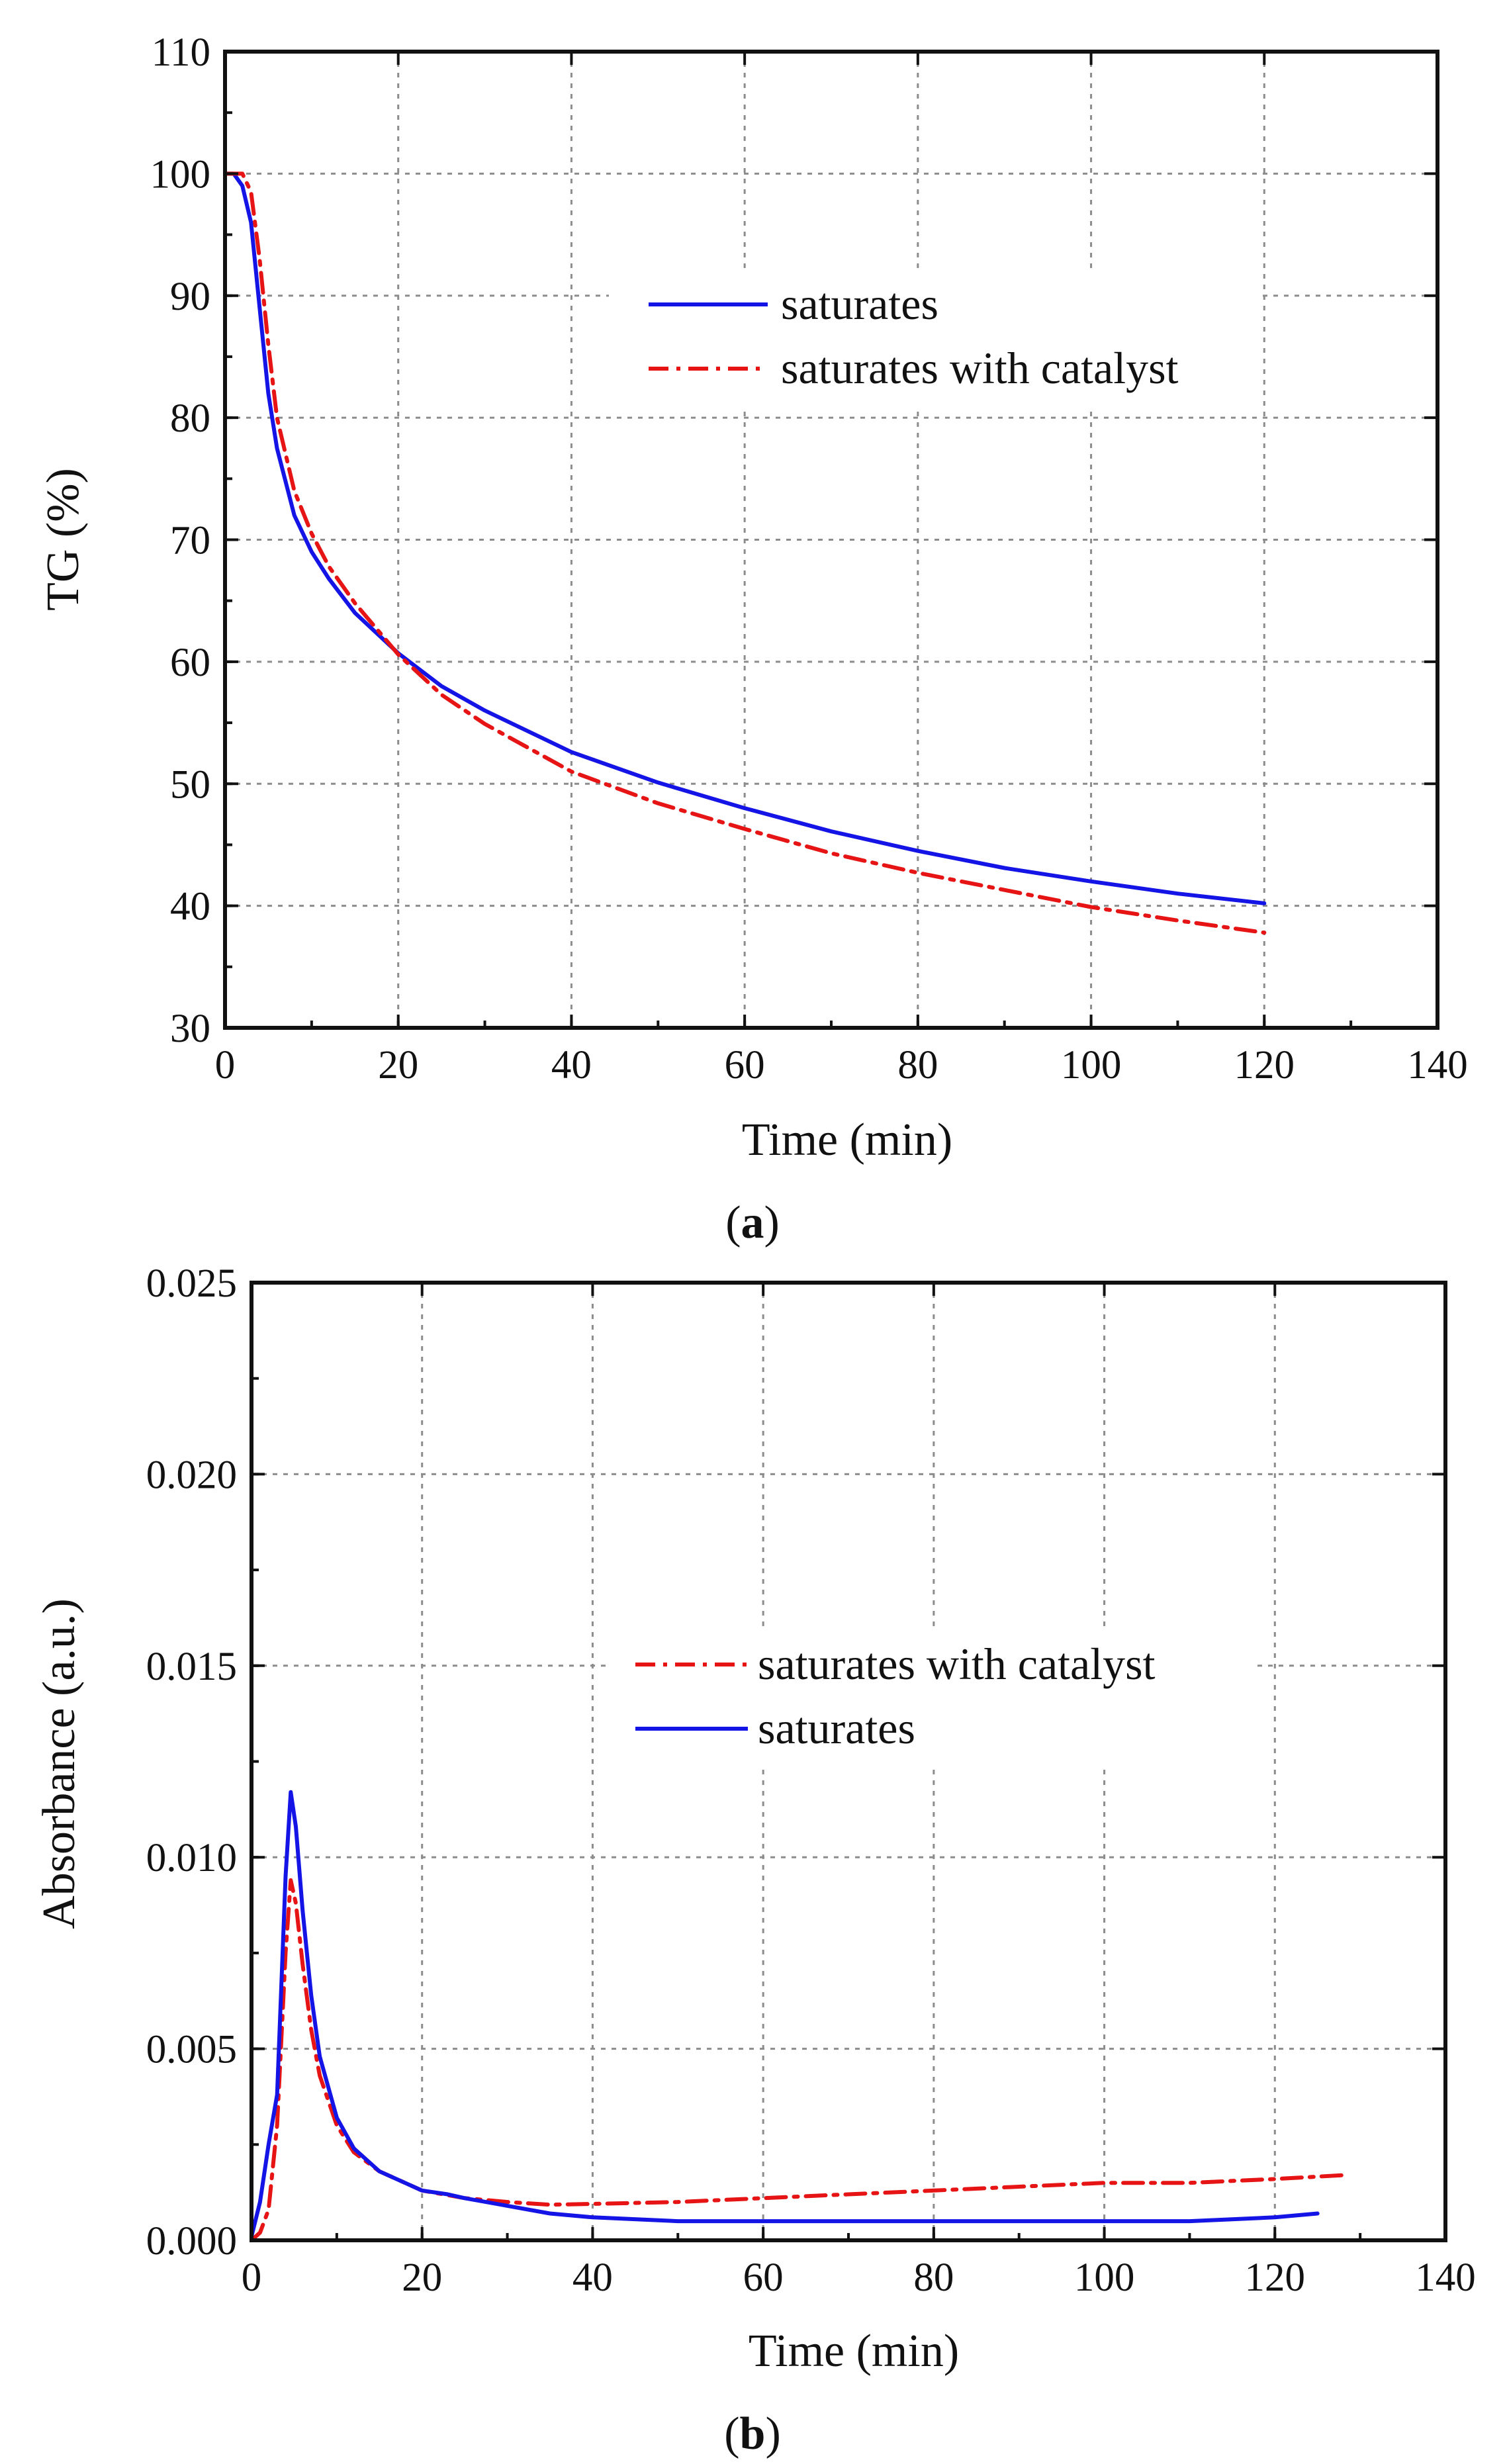 This screenshot has height=2464, width=1505. I want to click on y-tick-label: 50, so click(190, 785).